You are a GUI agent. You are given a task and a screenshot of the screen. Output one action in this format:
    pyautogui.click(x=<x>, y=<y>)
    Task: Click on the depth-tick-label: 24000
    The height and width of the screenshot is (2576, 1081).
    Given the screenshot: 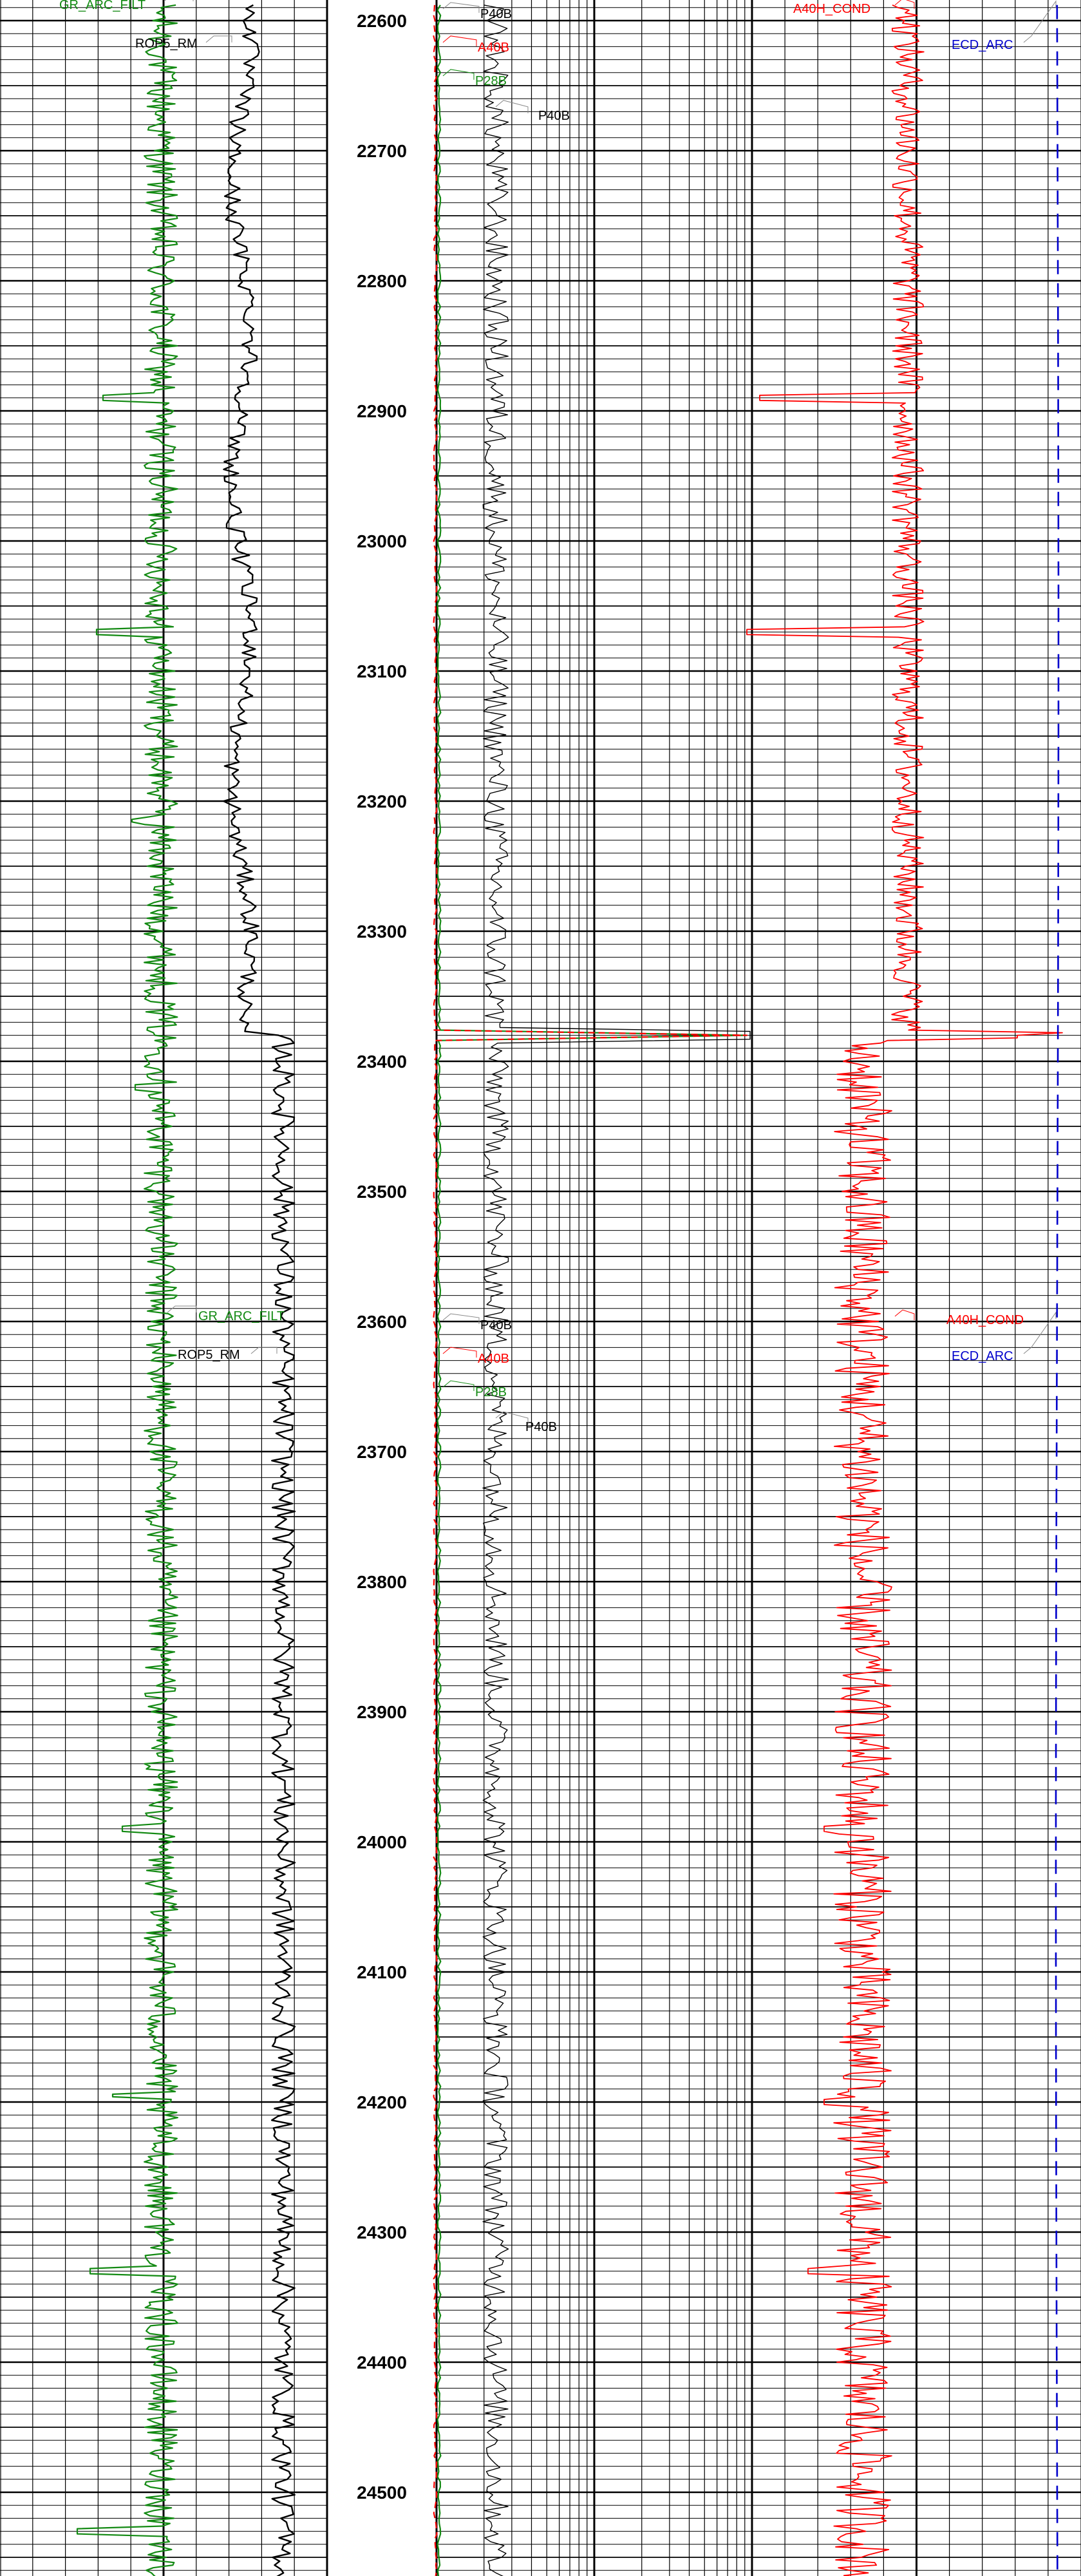 What is the action you would take?
    pyautogui.click(x=382, y=1842)
    